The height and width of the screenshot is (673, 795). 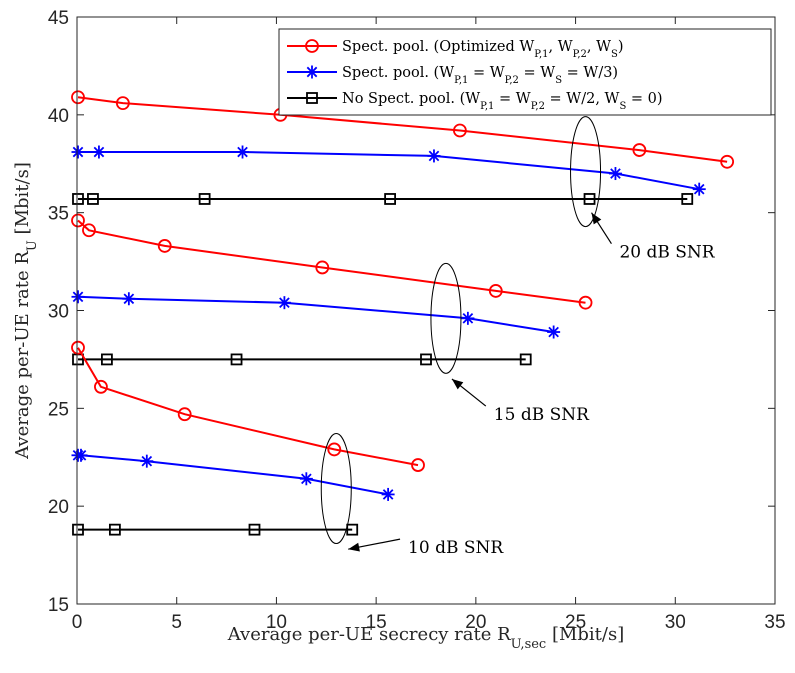 What do you see at coordinates (542, 415) in the screenshot?
I see `snr-label: 15 dB SNR` at bounding box center [542, 415].